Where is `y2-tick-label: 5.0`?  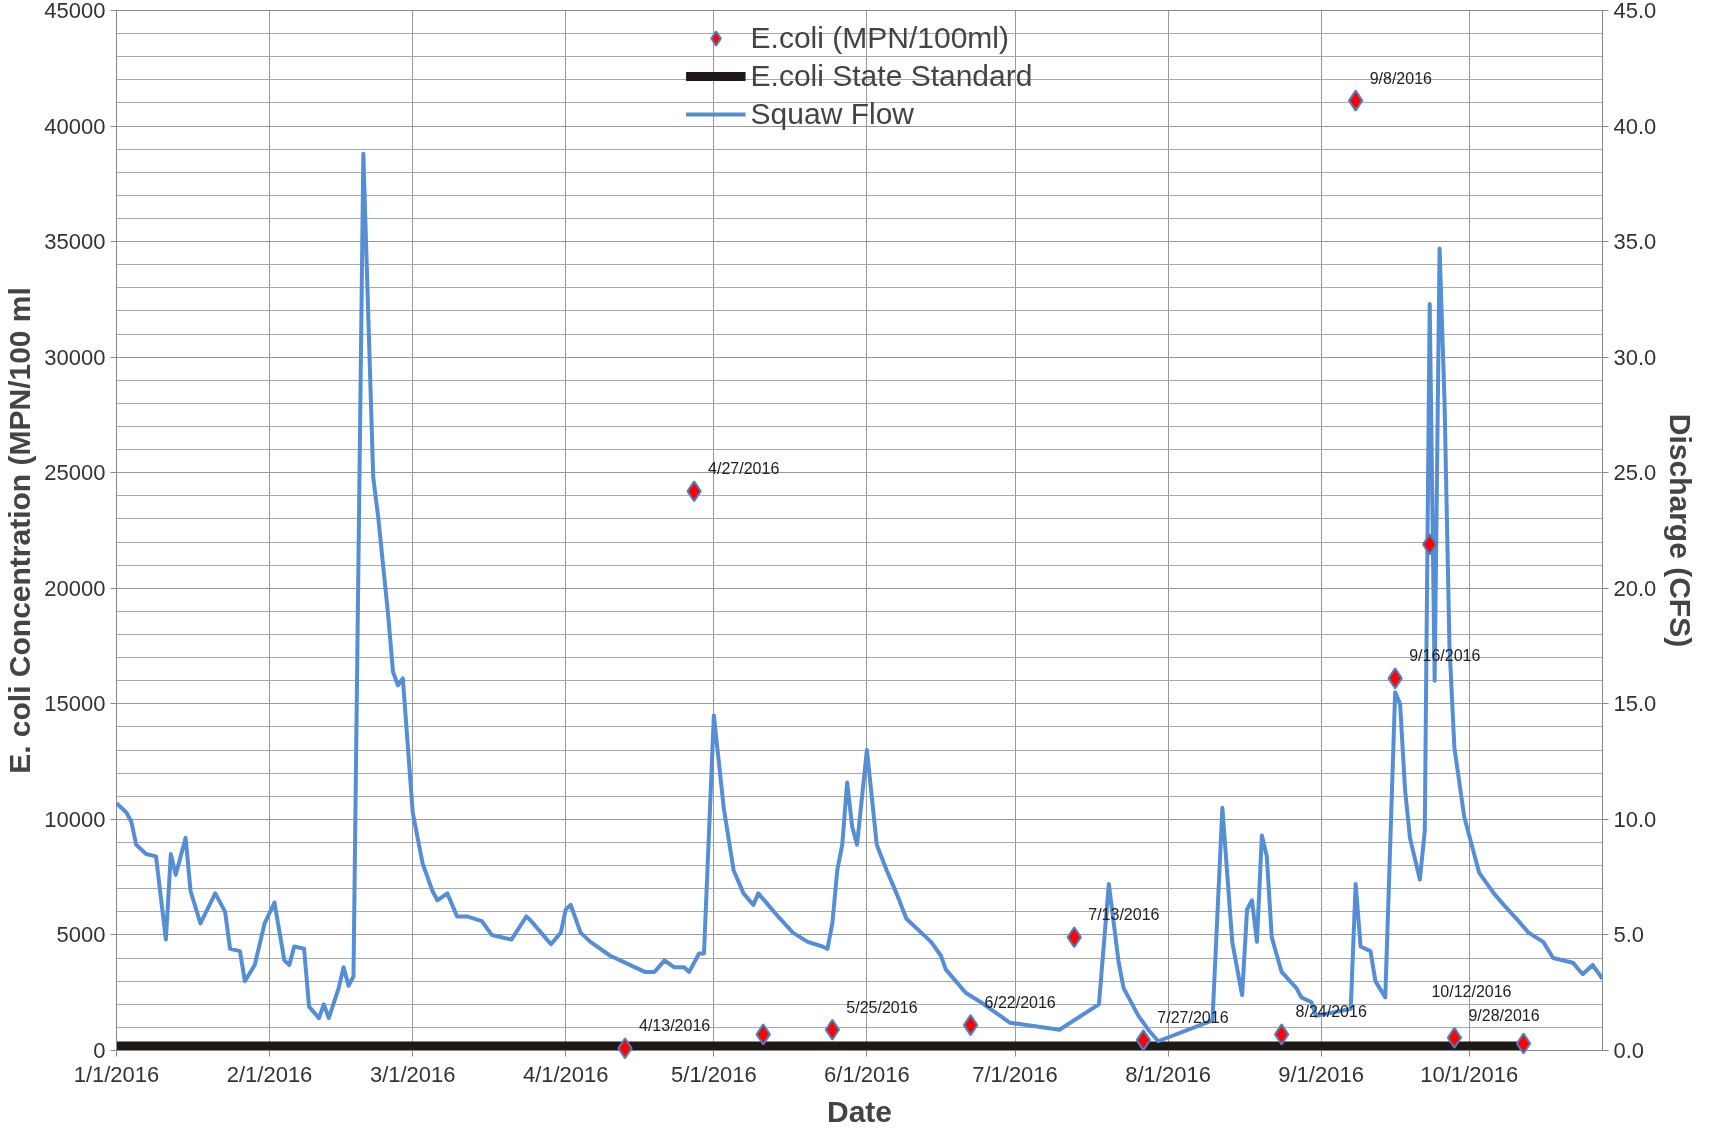
y2-tick-label: 5.0 is located at coordinates (1629, 935).